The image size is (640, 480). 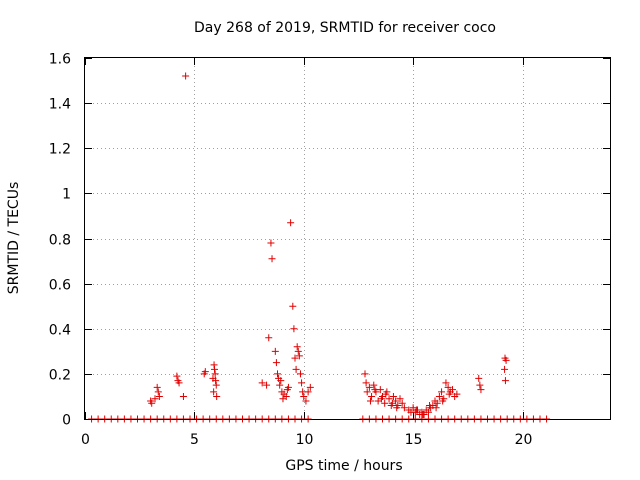 I want to click on y-tick-label: 1.4, so click(x=60, y=105).